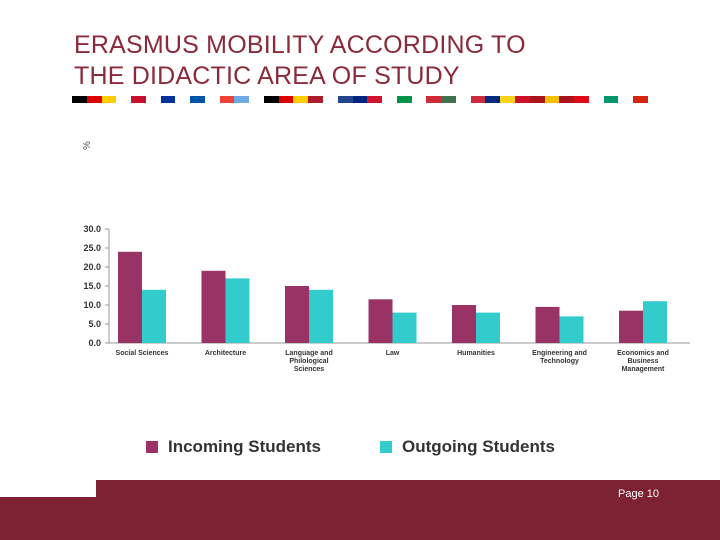 The width and height of the screenshot is (720, 540). What do you see at coordinates (308, 353) in the screenshot?
I see `x-tick-label: Language and` at bounding box center [308, 353].